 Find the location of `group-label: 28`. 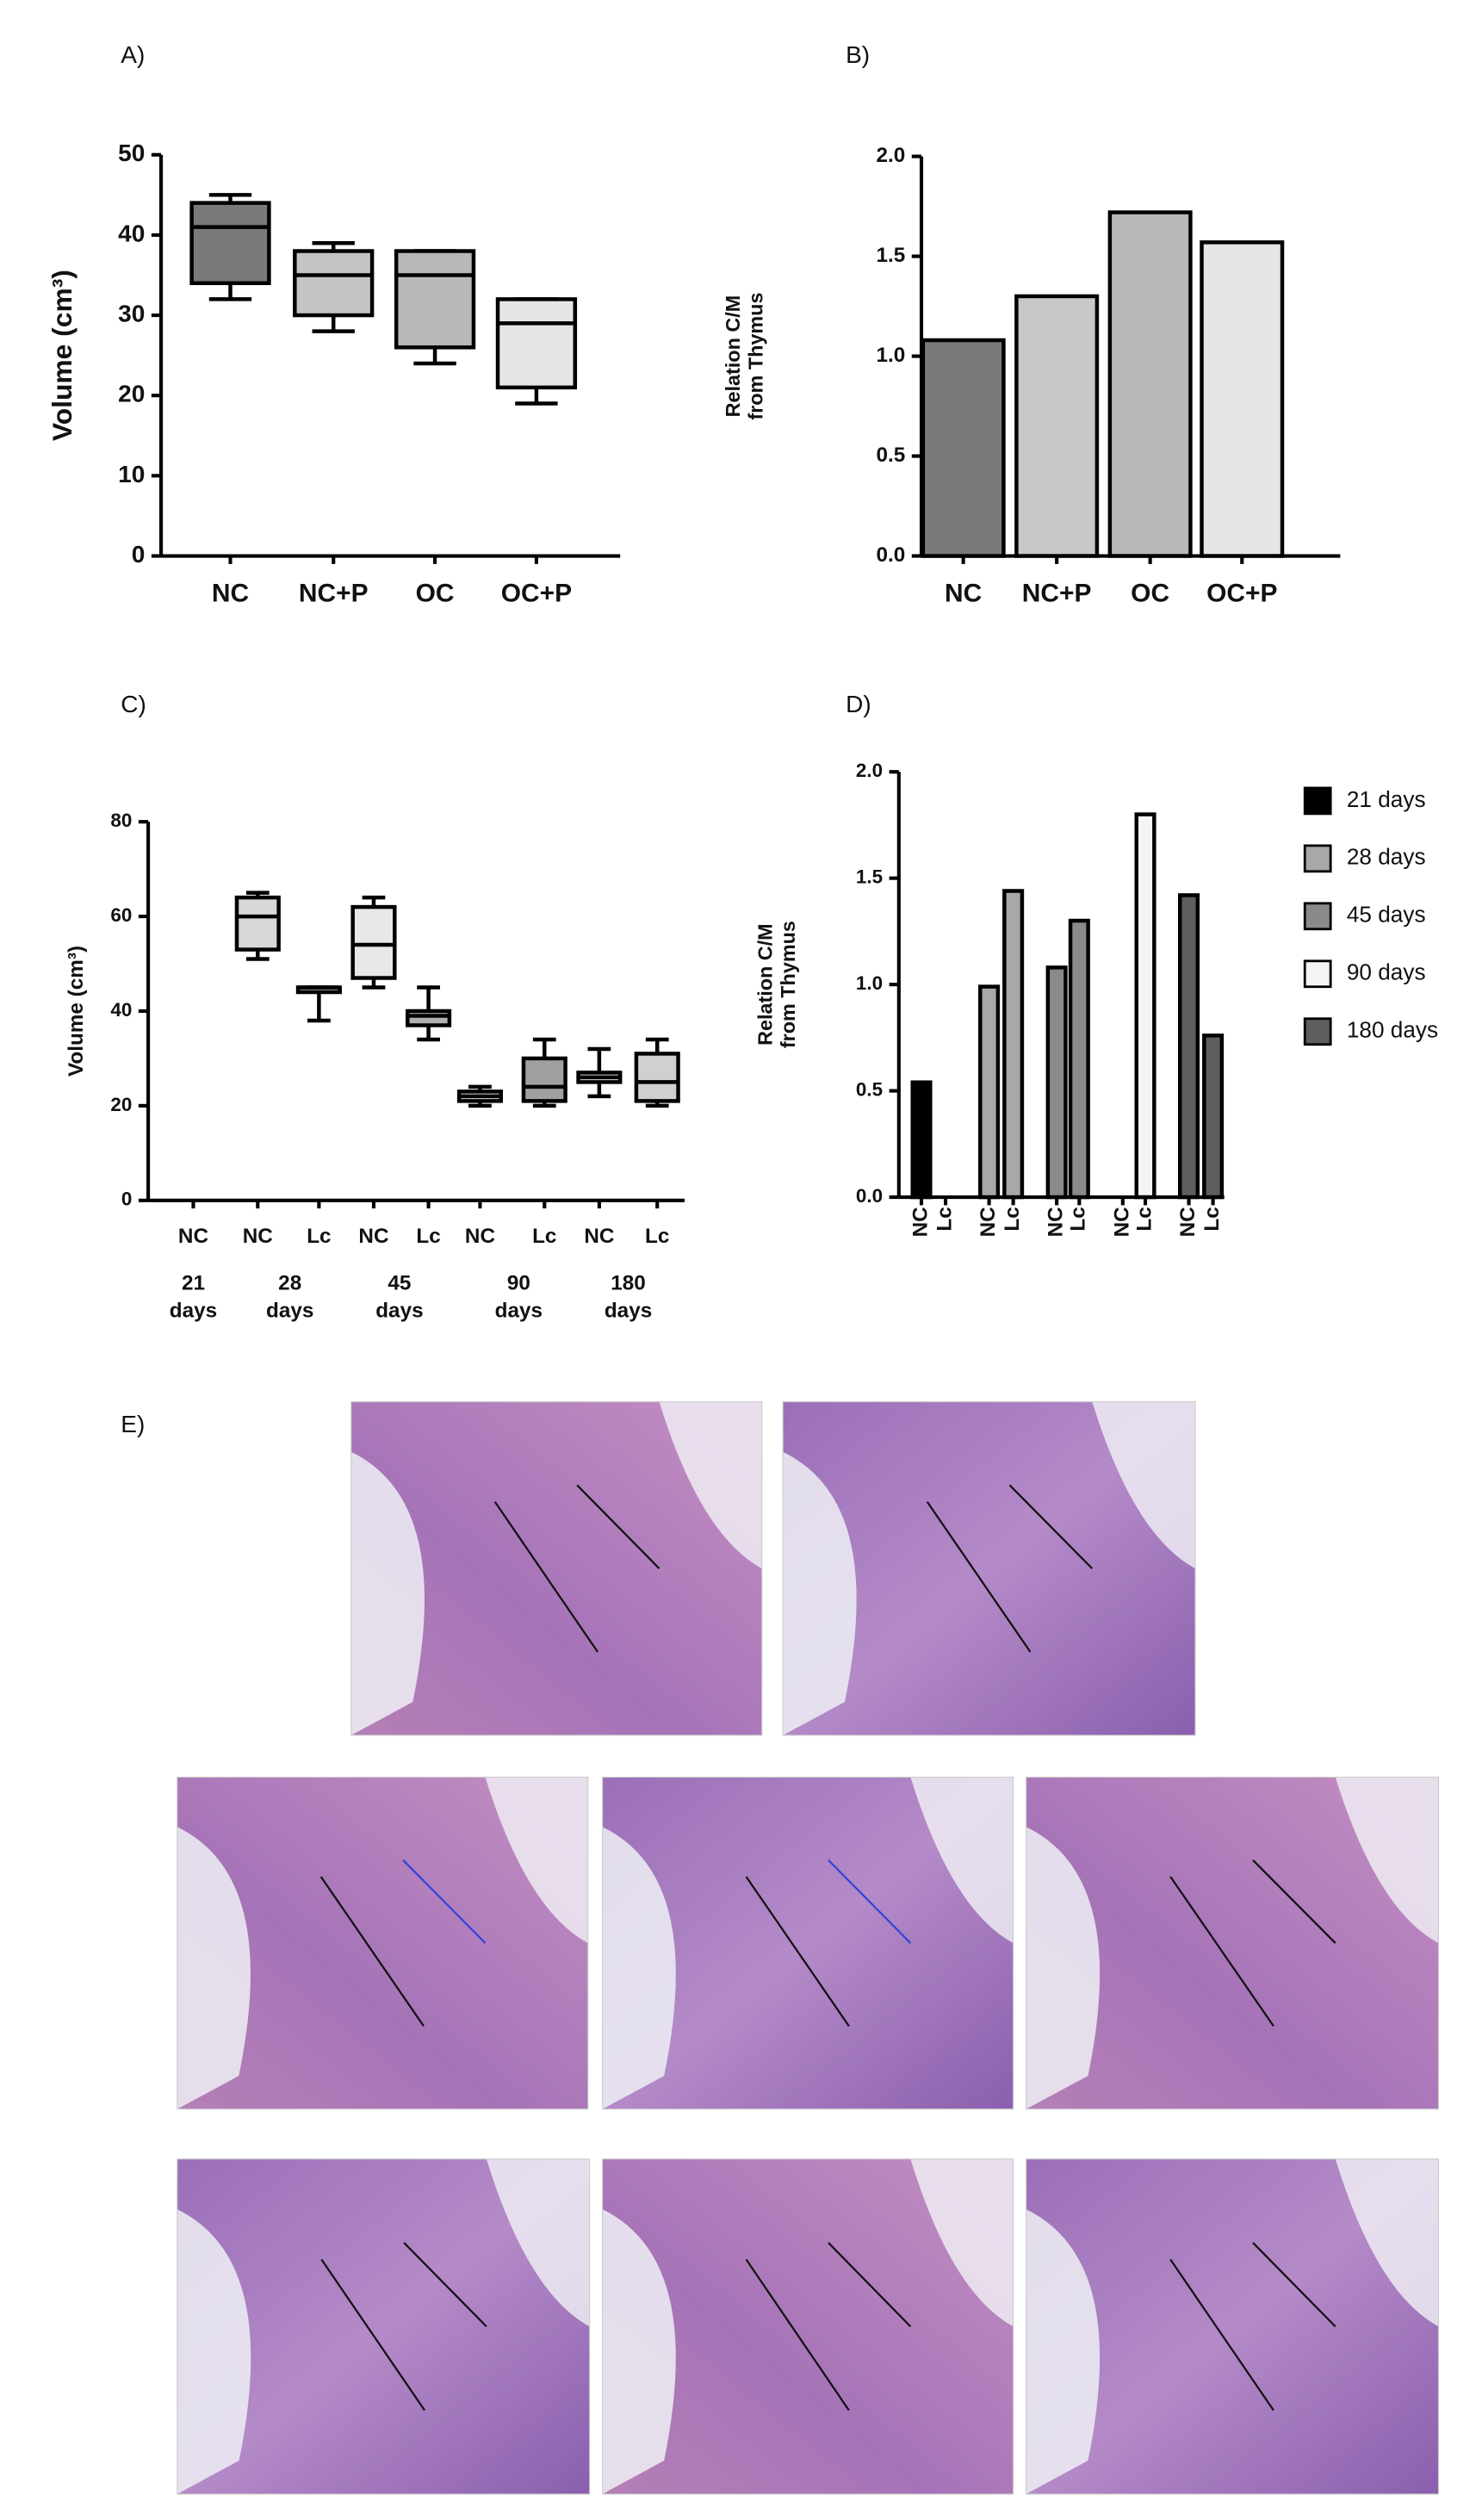

group-label: 28 is located at coordinates (289, 1283).